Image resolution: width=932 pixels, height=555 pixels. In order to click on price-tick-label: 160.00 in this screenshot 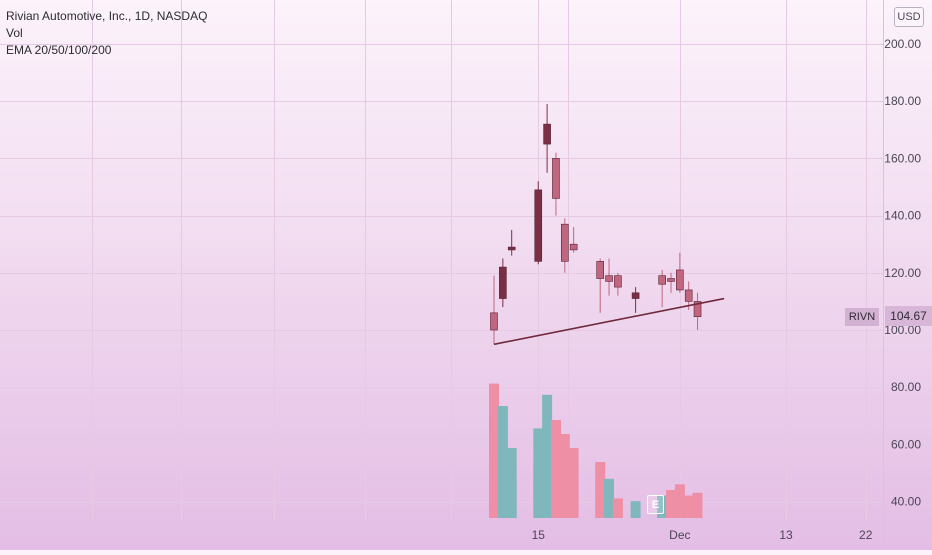, I will do `click(902, 158)`.